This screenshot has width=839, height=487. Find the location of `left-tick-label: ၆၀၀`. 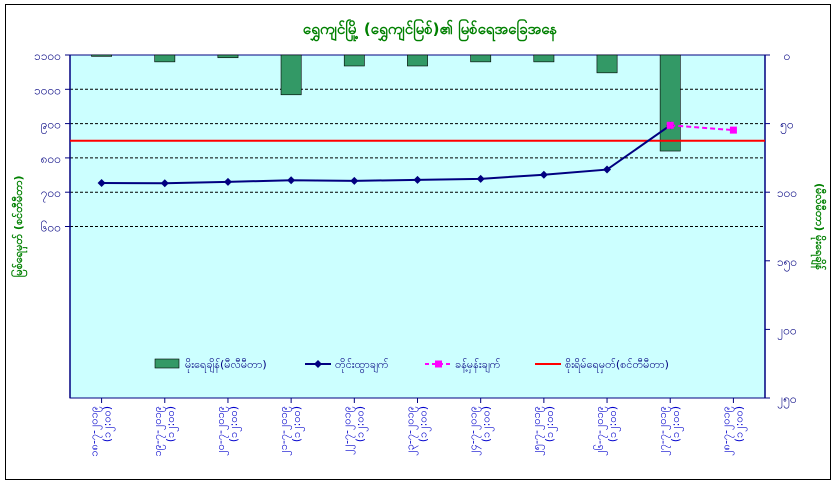

left-tick-label: ၆၀၀ is located at coordinates (51, 227).